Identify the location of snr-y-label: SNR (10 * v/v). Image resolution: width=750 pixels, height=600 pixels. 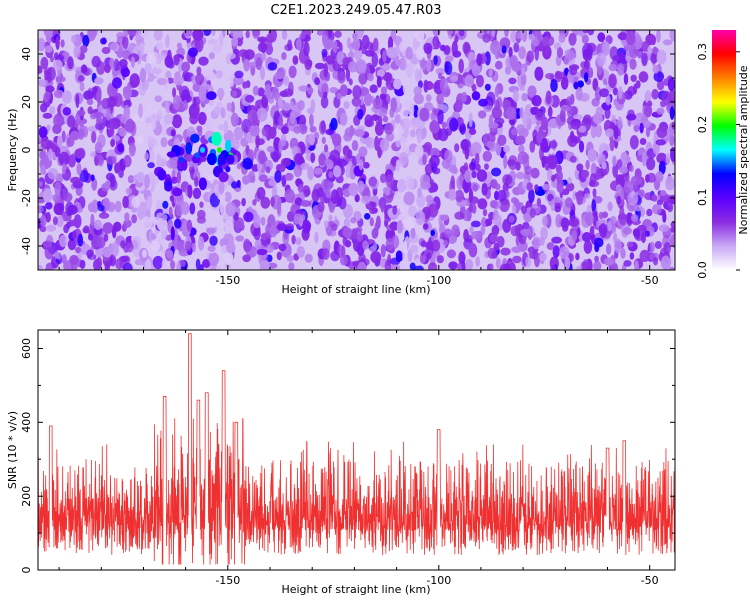
(12, 450).